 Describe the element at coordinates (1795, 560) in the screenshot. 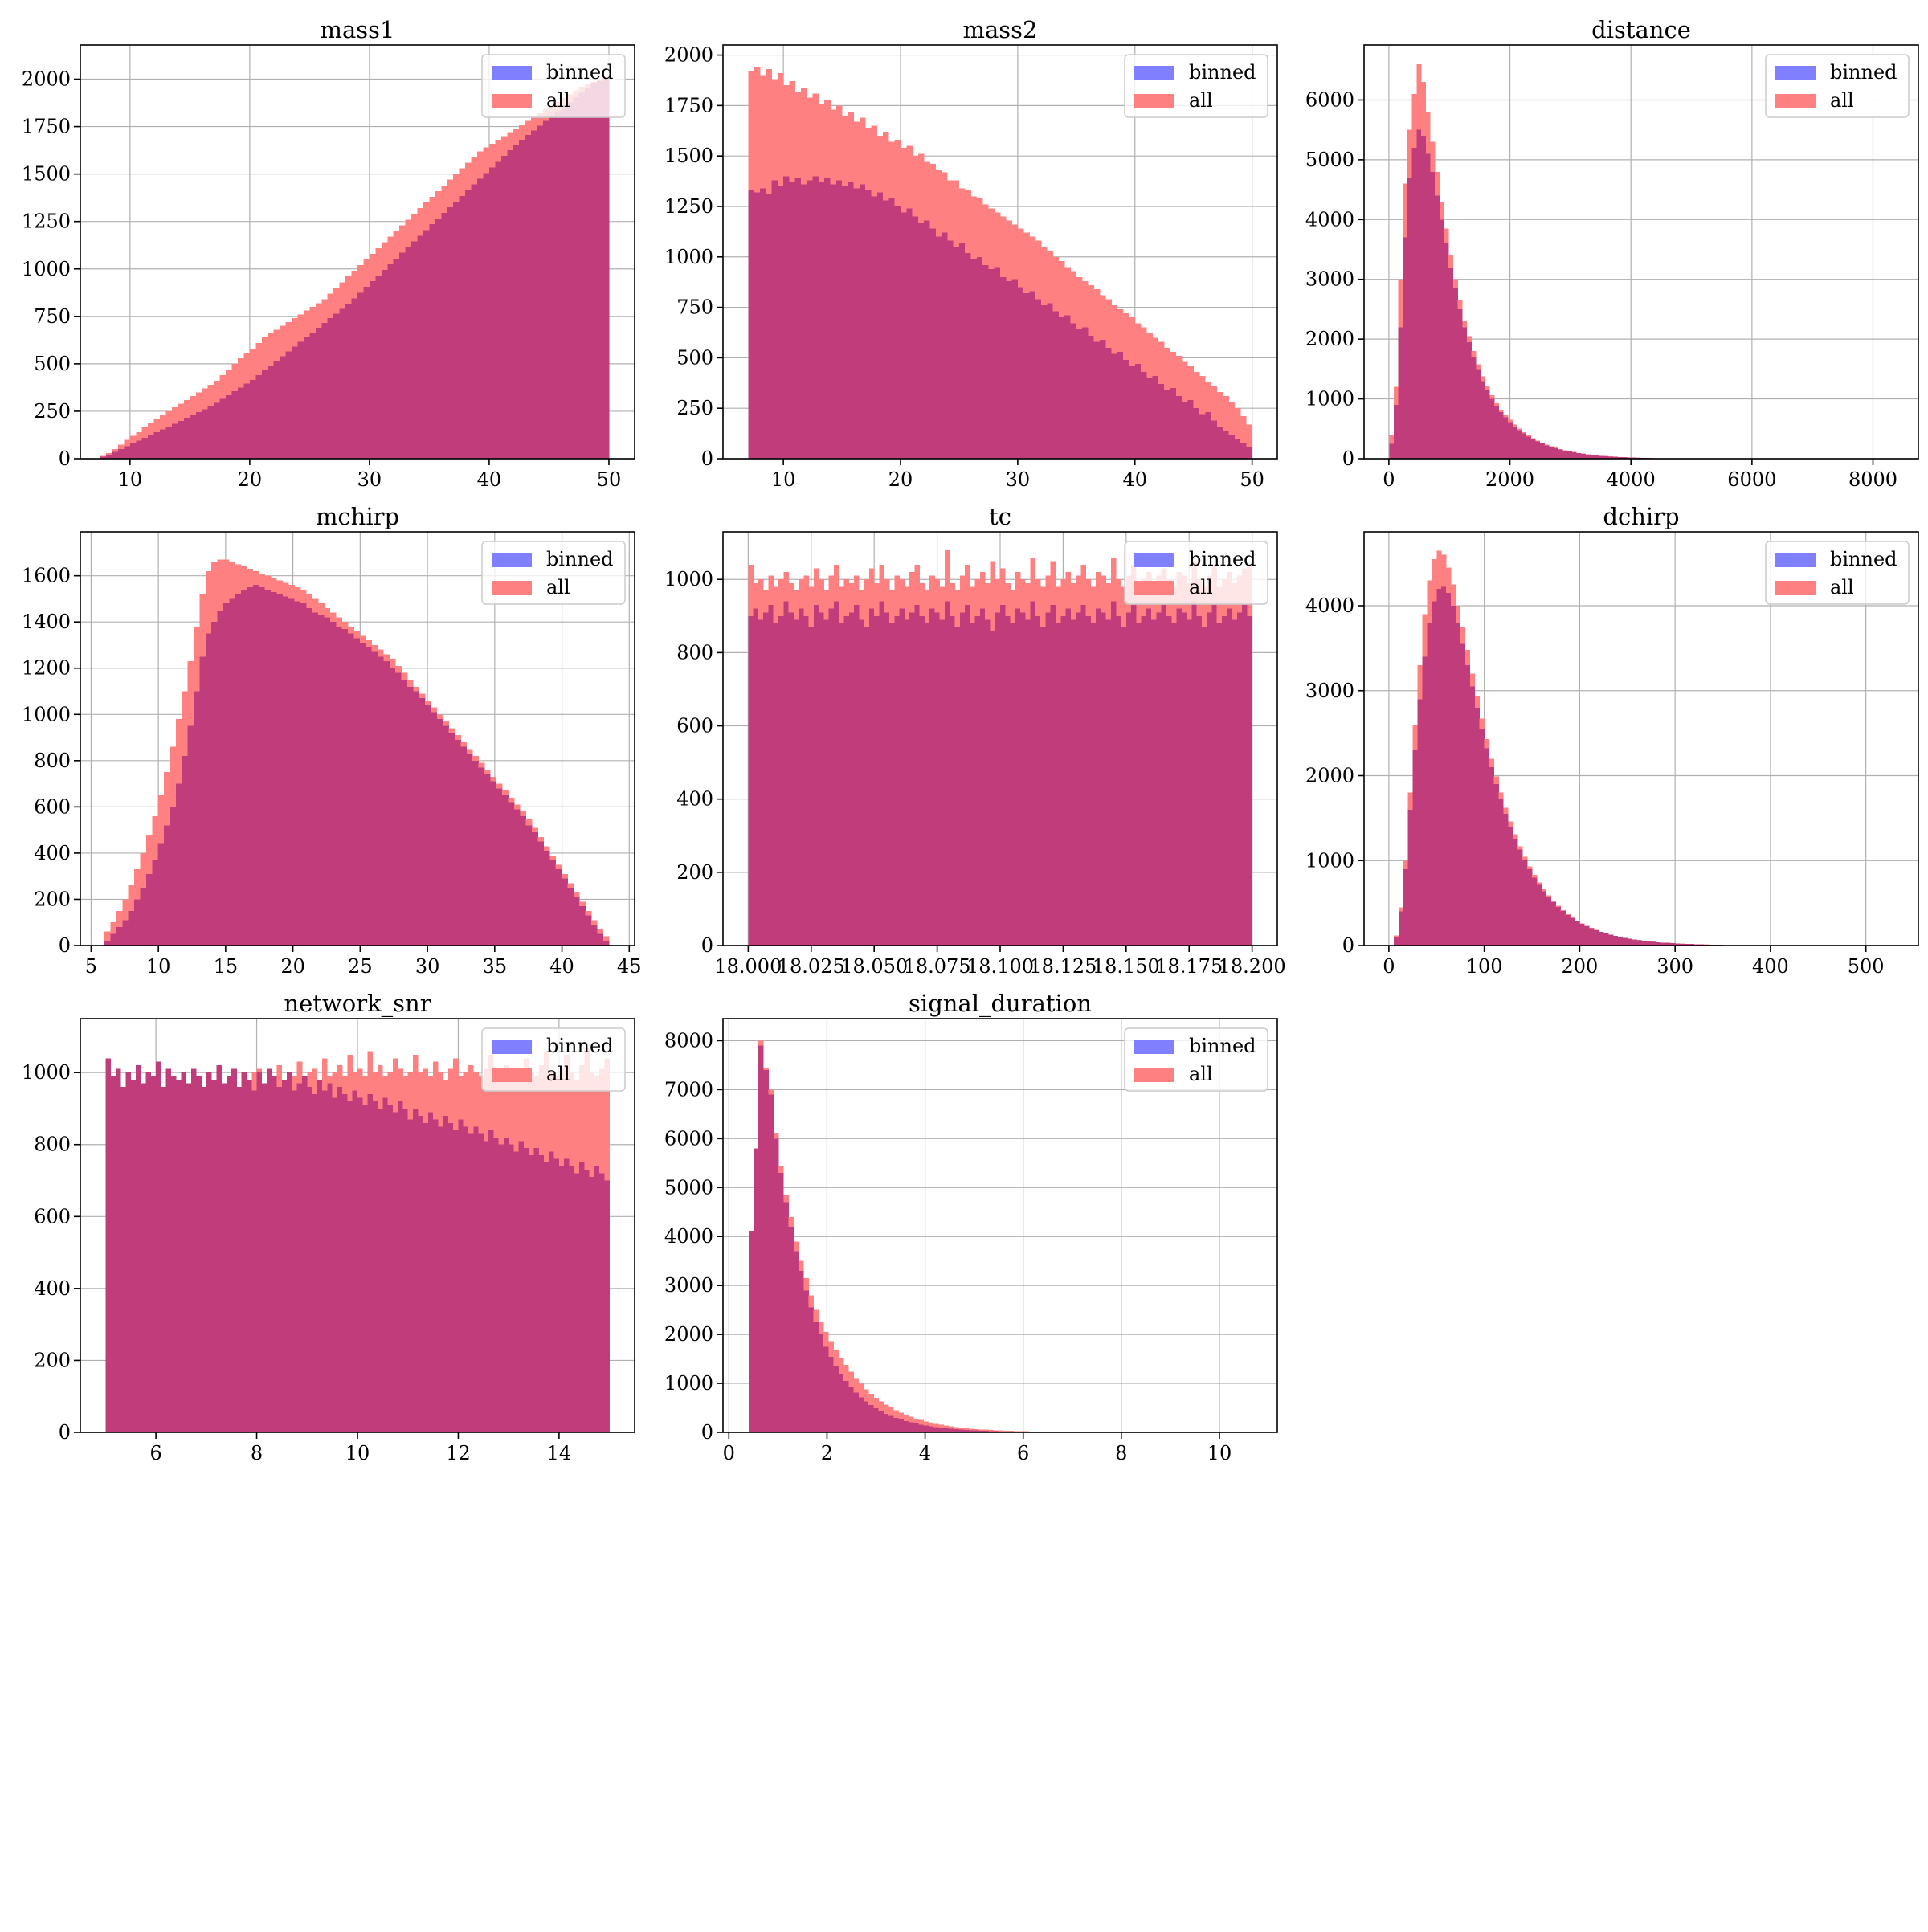

I see `legend-swatch-binned` at that location.